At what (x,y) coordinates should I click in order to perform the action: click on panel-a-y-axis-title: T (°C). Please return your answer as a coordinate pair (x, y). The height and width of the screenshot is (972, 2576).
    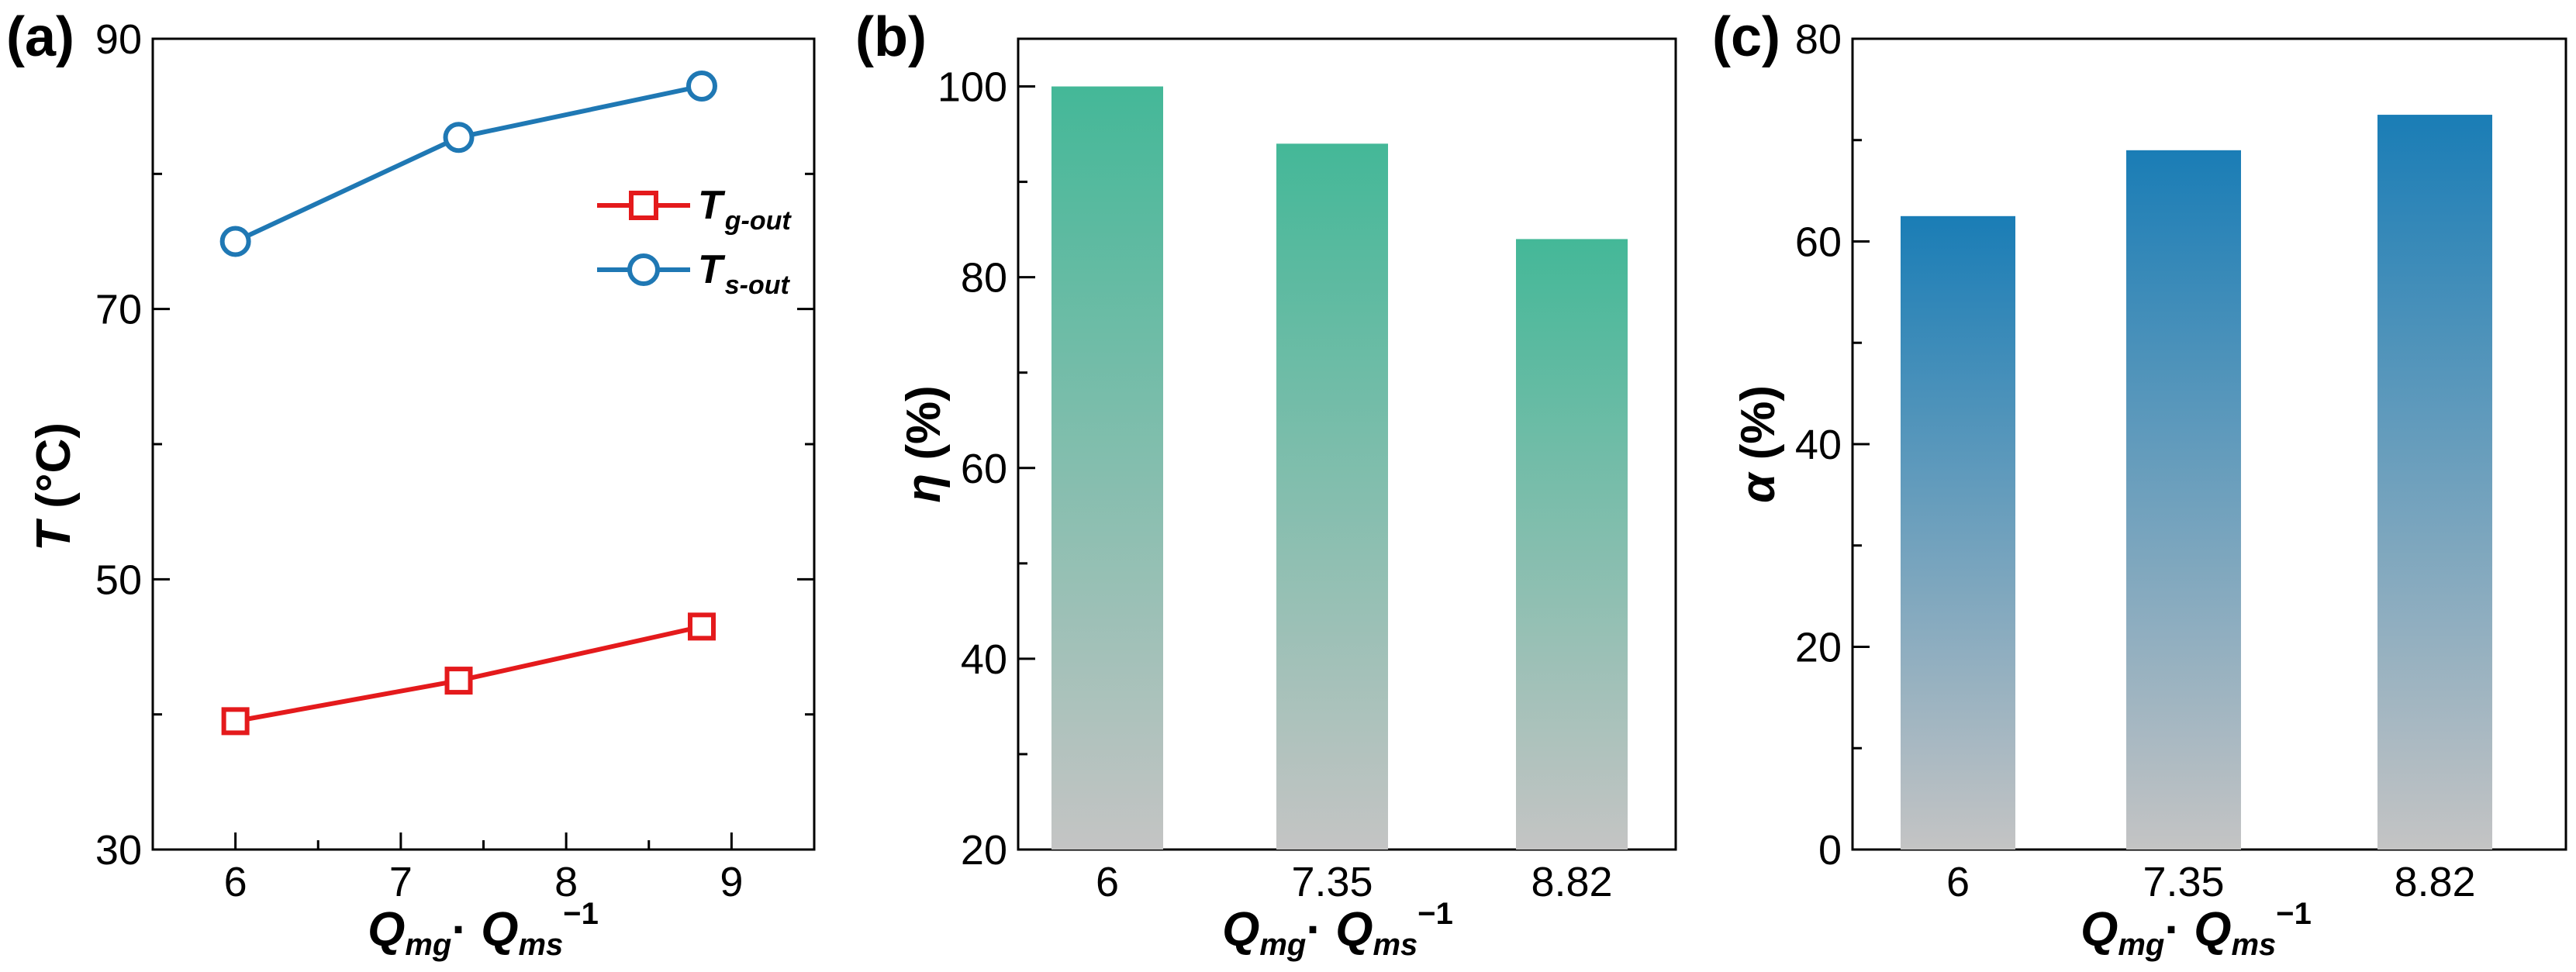
    Looking at the image, I should click on (54, 486).